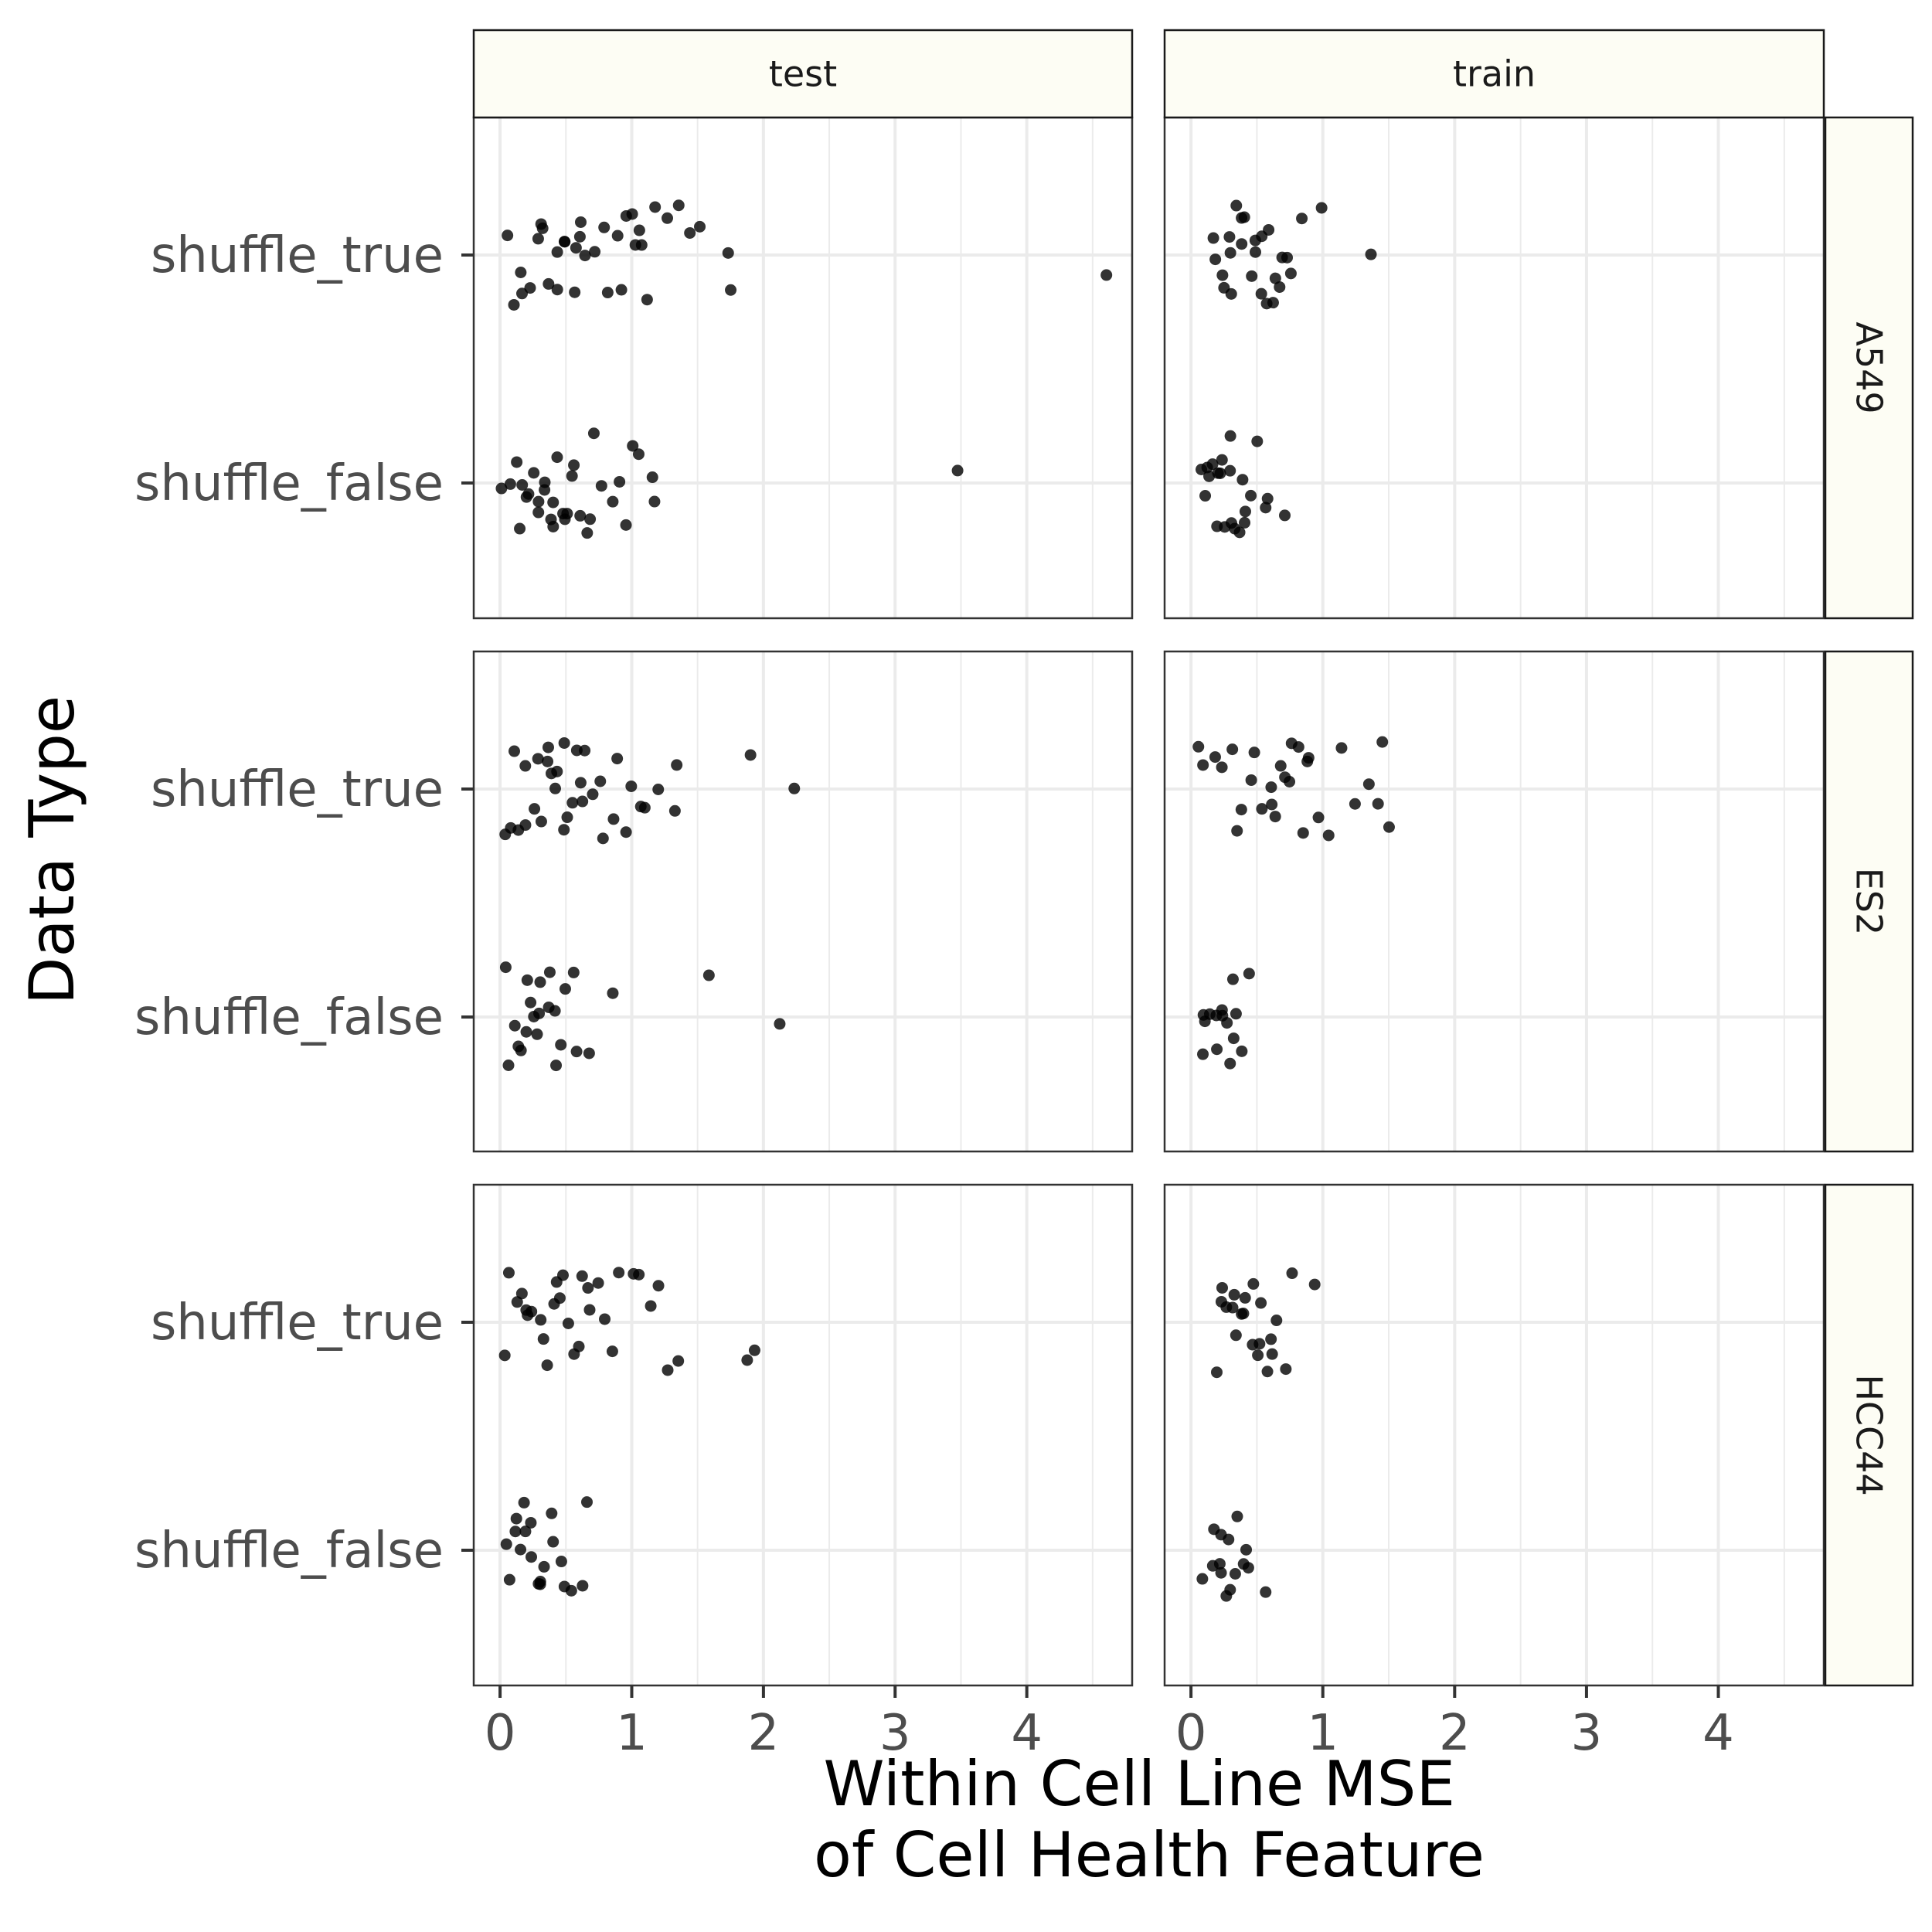  Describe the element at coordinates (289, 484) in the screenshot. I see `y-tick-label: shuffle_false` at that location.